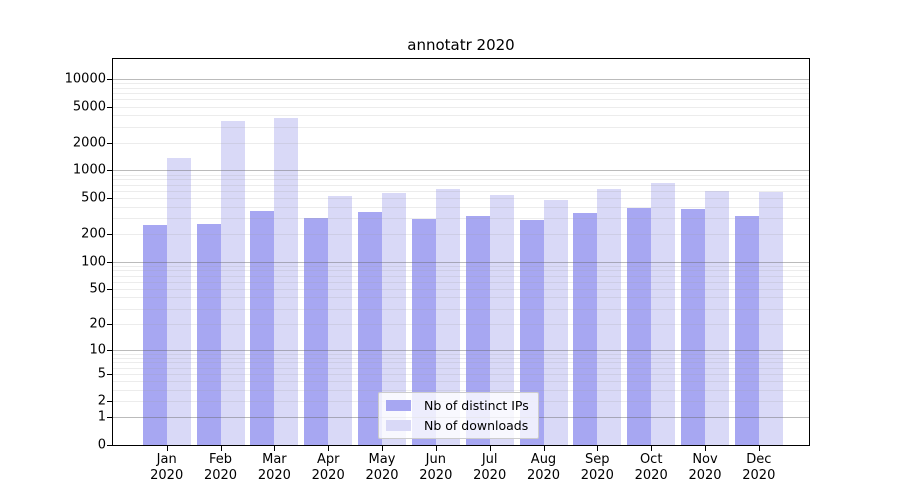 This screenshot has height=500, width=900. What do you see at coordinates (490, 467) in the screenshot?
I see `x-tick-label: Jul 2020` at bounding box center [490, 467].